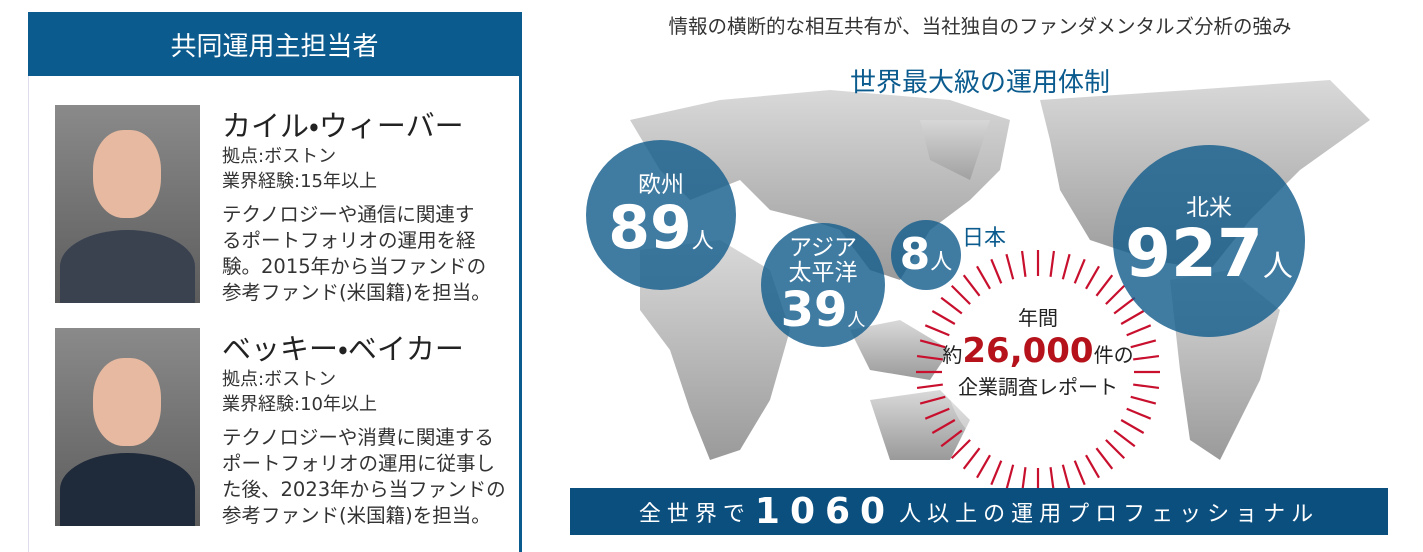 Image resolution: width=1423 pixels, height=552 pixels. I want to click on banner-number: 1060, so click(825, 511).